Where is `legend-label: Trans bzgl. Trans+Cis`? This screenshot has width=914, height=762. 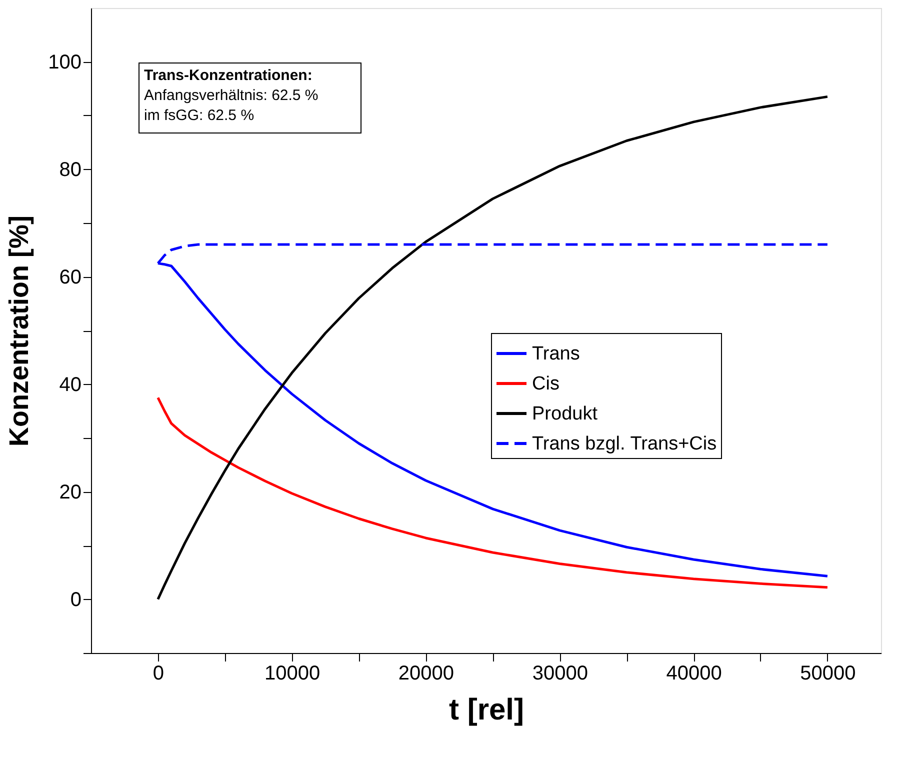
legend-label: Trans bzgl. Trans+Cis is located at coordinates (624, 444).